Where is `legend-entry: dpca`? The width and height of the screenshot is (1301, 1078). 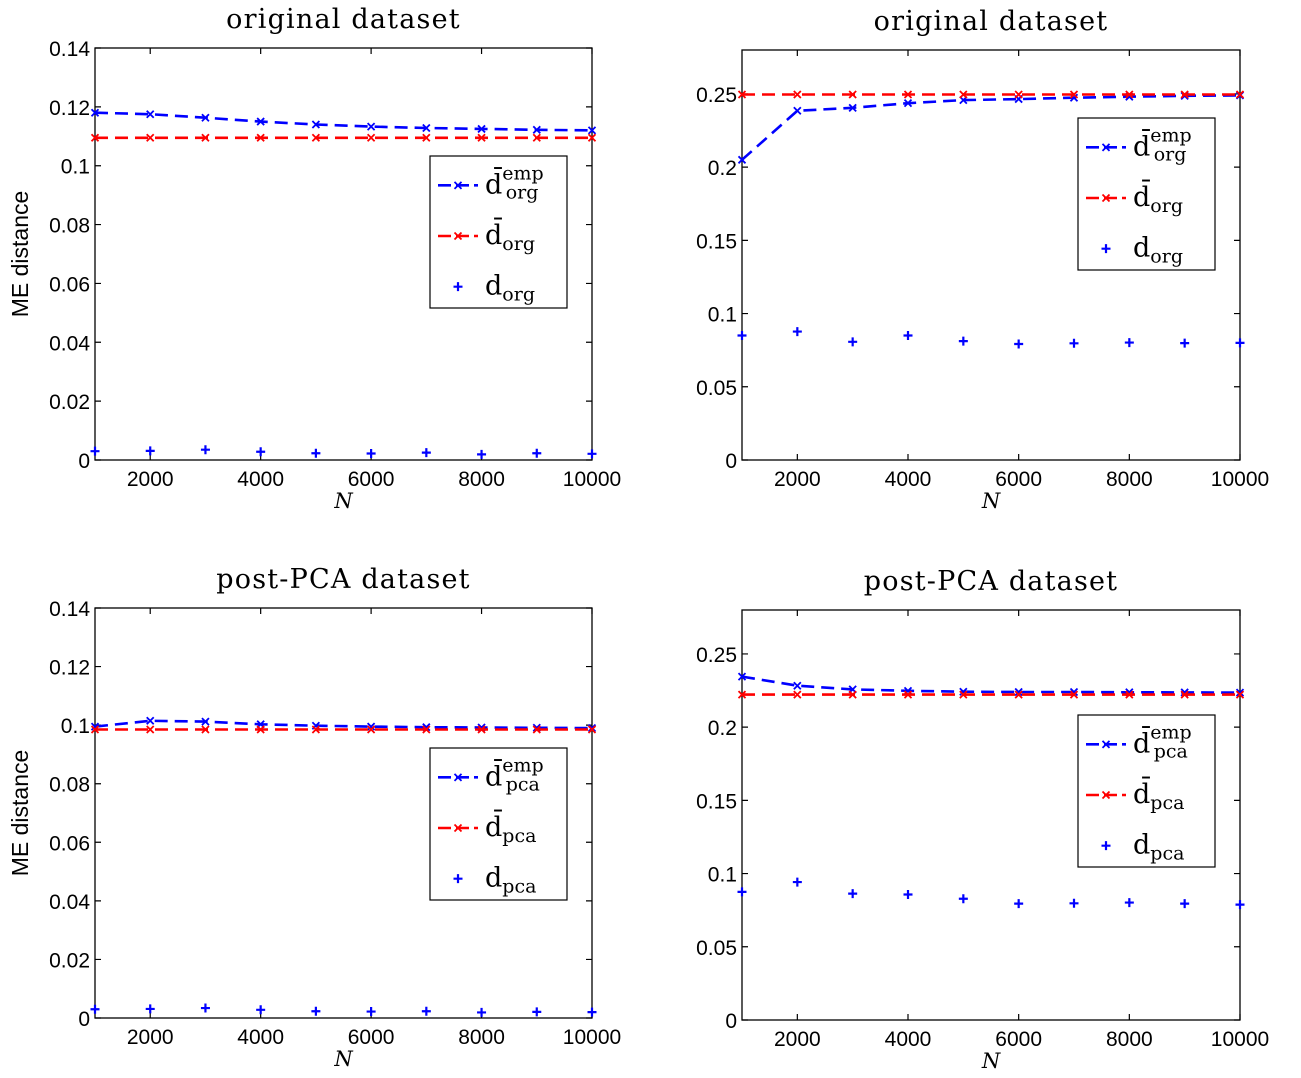
legend-entry: dpca is located at coordinates (1158, 847).